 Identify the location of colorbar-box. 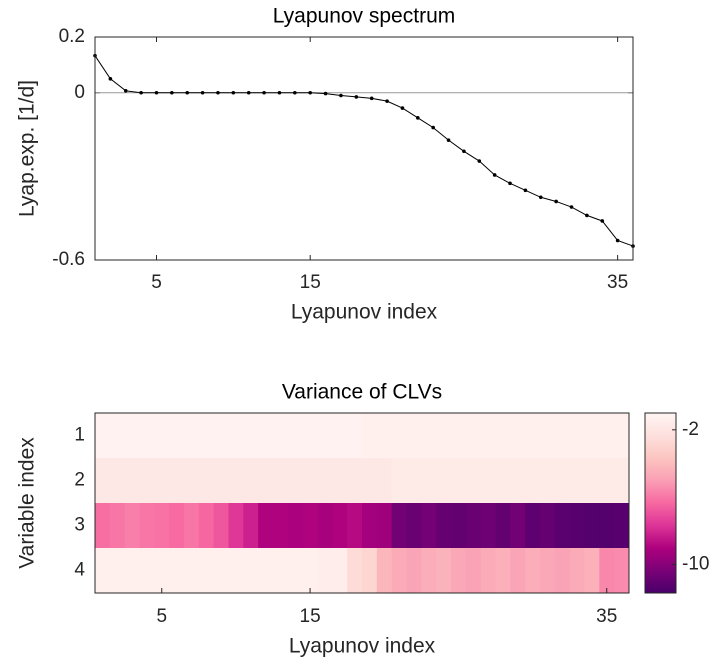
(660, 503).